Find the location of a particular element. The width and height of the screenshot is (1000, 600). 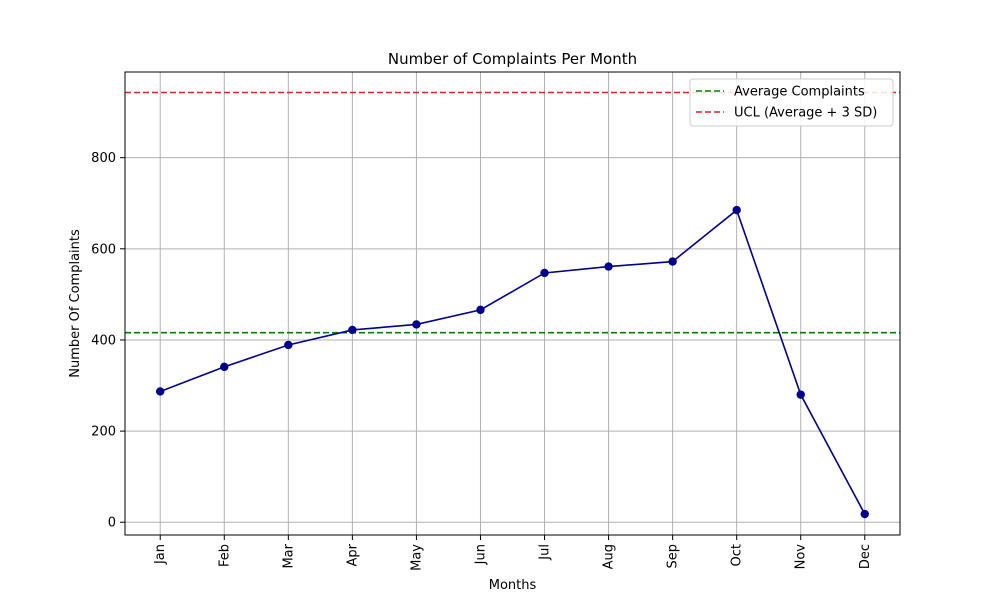

x-tick-label: Feb is located at coordinates (224, 555).